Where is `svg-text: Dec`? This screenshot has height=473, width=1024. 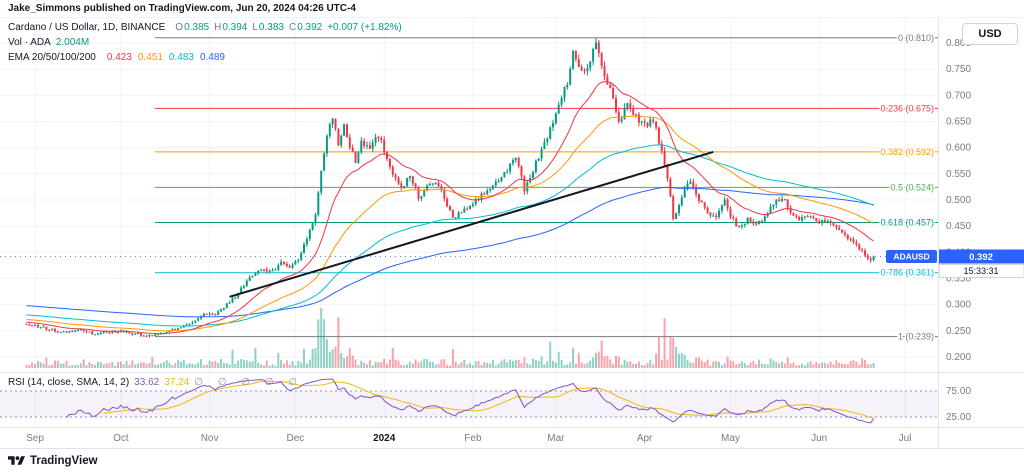 svg-text: Dec is located at coordinates (296, 438).